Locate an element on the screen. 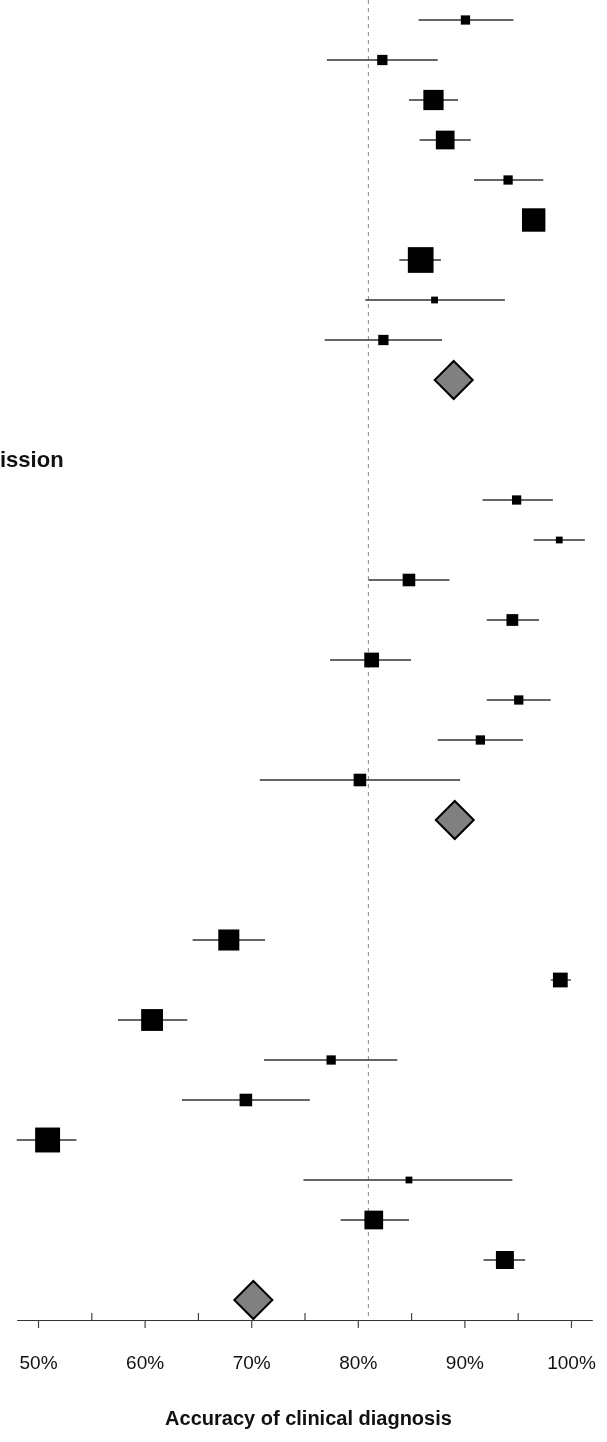 This screenshot has width=607, height=1442. x-tick-label: 60% is located at coordinates (145, 1363).